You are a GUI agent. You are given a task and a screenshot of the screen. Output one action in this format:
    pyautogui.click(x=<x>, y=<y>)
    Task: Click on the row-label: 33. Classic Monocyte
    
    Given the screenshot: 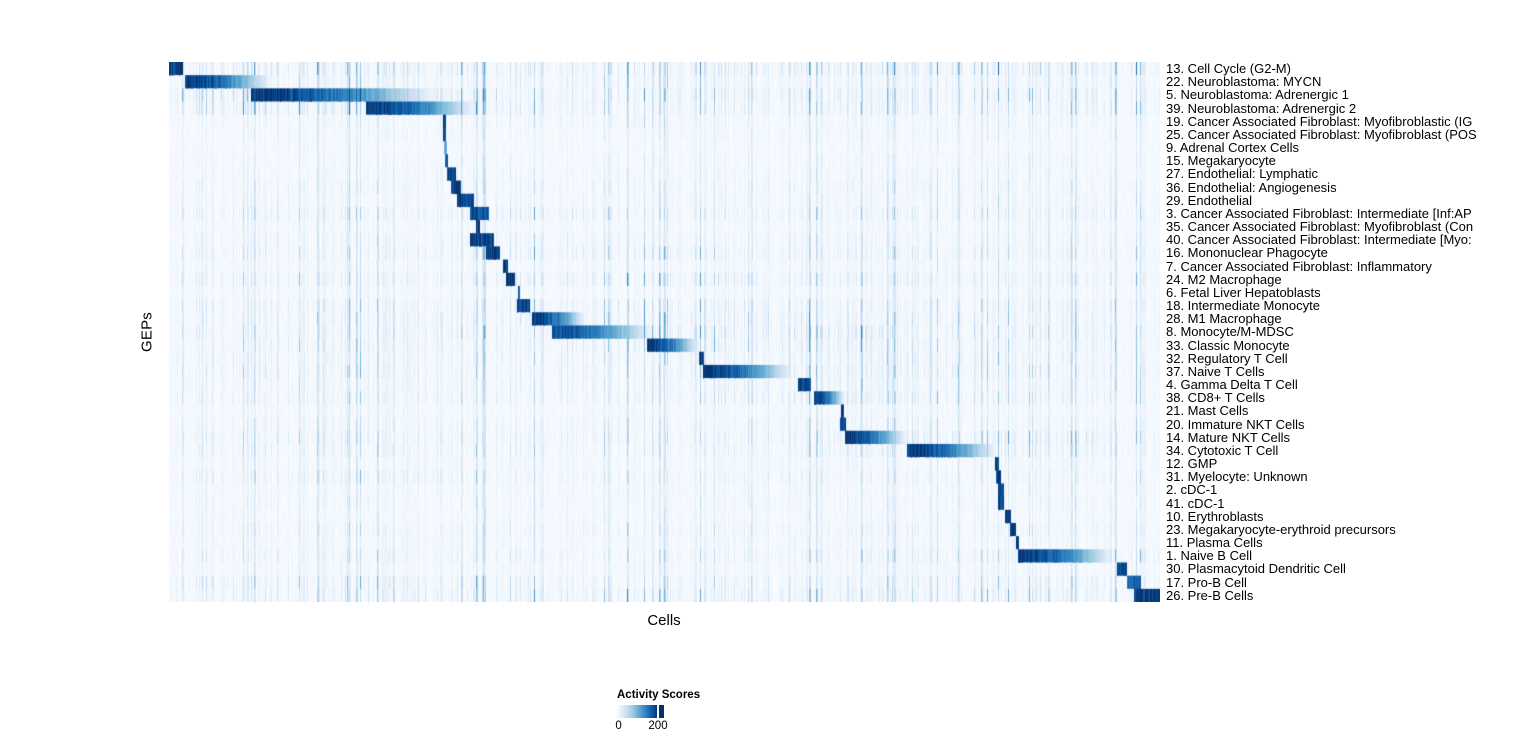 What is the action you would take?
    pyautogui.click(x=1228, y=345)
    